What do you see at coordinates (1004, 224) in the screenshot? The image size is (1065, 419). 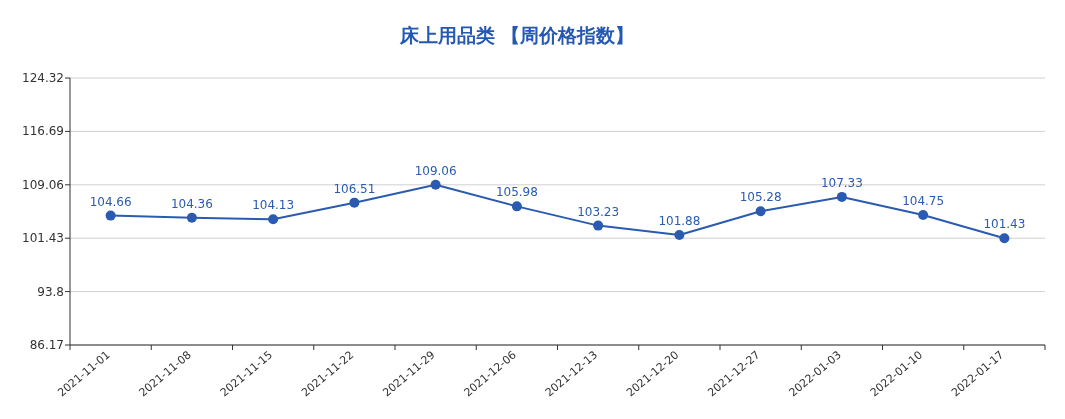 I see `data-label: 101.43` at bounding box center [1004, 224].